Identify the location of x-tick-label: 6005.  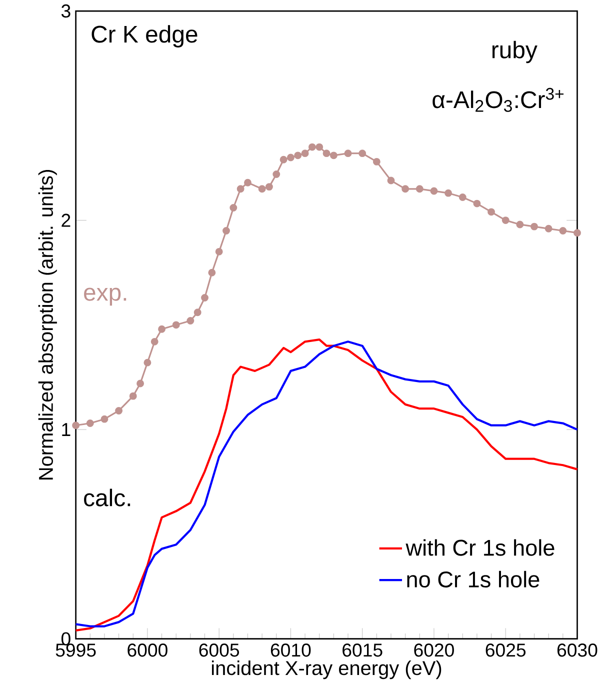
(220, 650).